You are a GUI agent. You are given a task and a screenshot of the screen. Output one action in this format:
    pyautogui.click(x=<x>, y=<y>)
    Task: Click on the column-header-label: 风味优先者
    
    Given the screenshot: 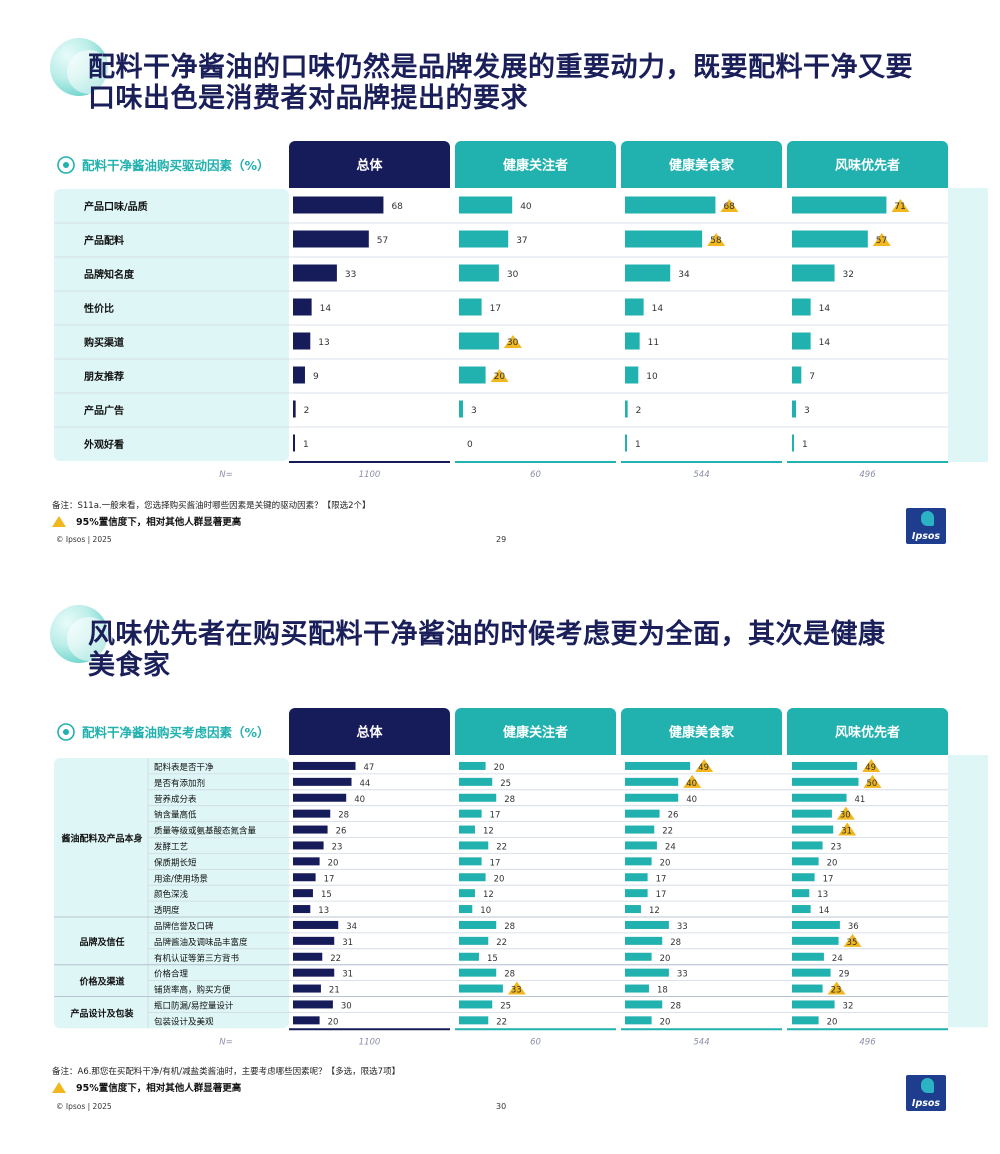 What is the action you would take?
    pyautogui.click(x=867, y=166)
    